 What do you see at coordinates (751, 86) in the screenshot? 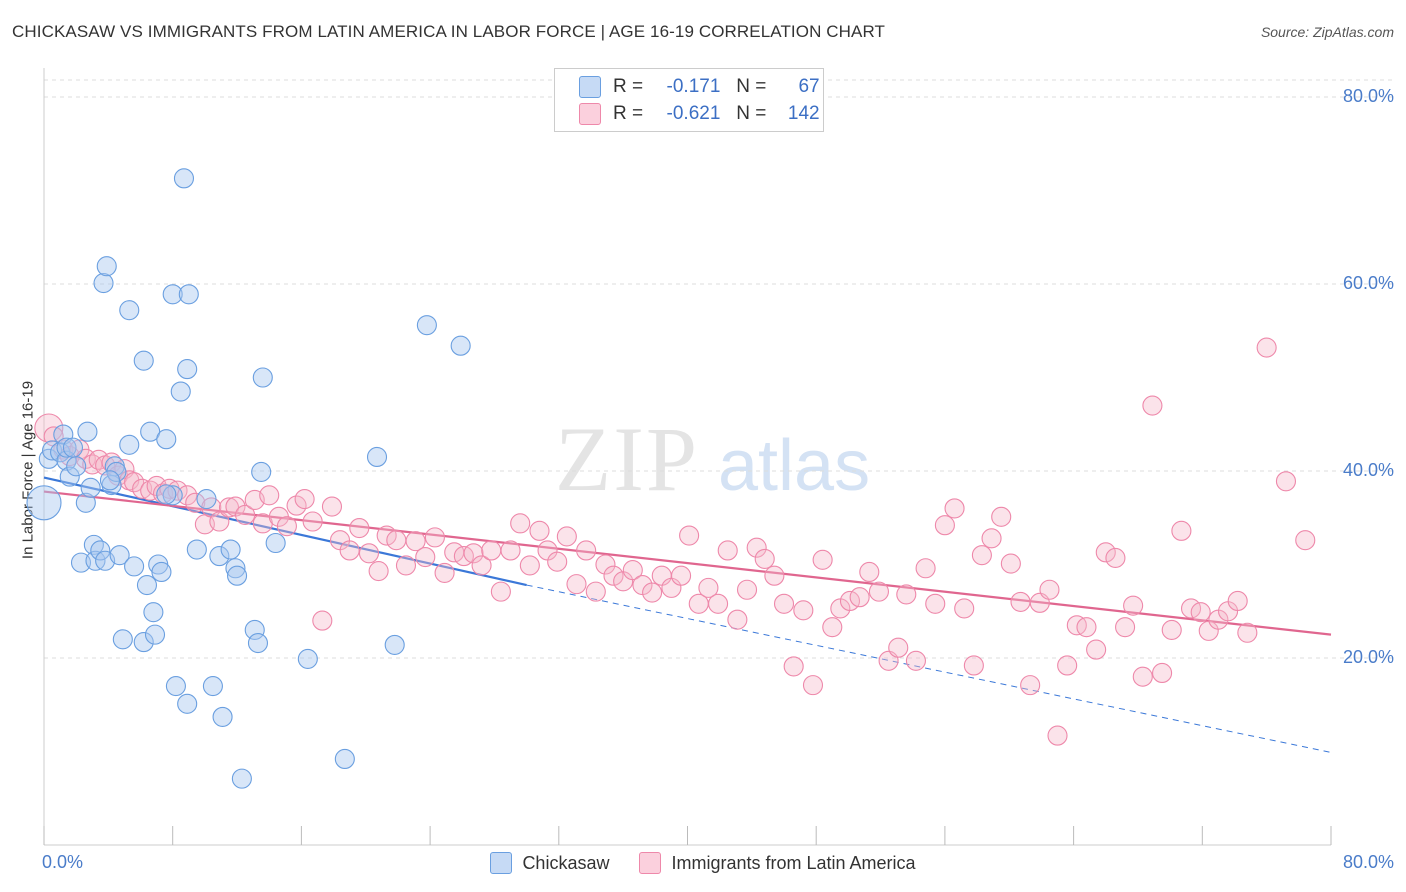
I see `legend-n-label: N =` at bounding box center [751, 86].